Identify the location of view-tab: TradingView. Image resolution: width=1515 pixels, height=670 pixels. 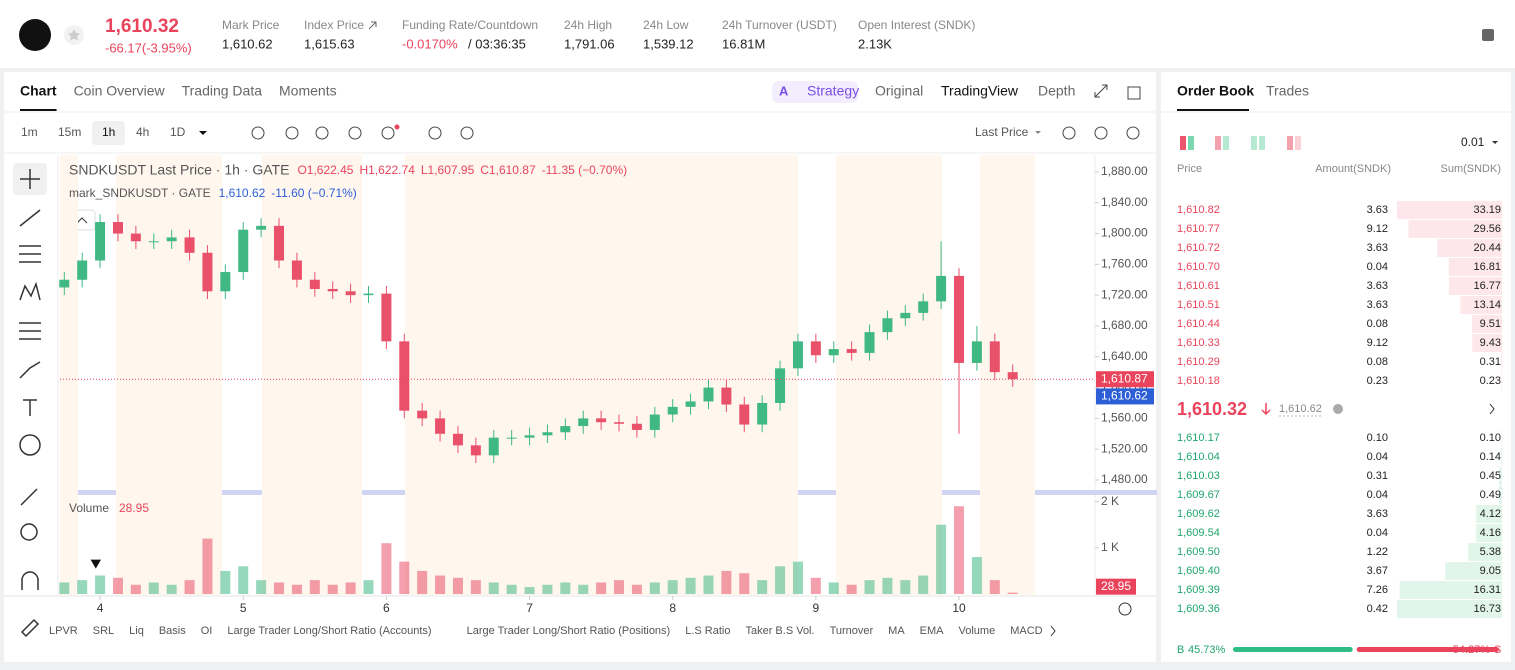
(980, 91).